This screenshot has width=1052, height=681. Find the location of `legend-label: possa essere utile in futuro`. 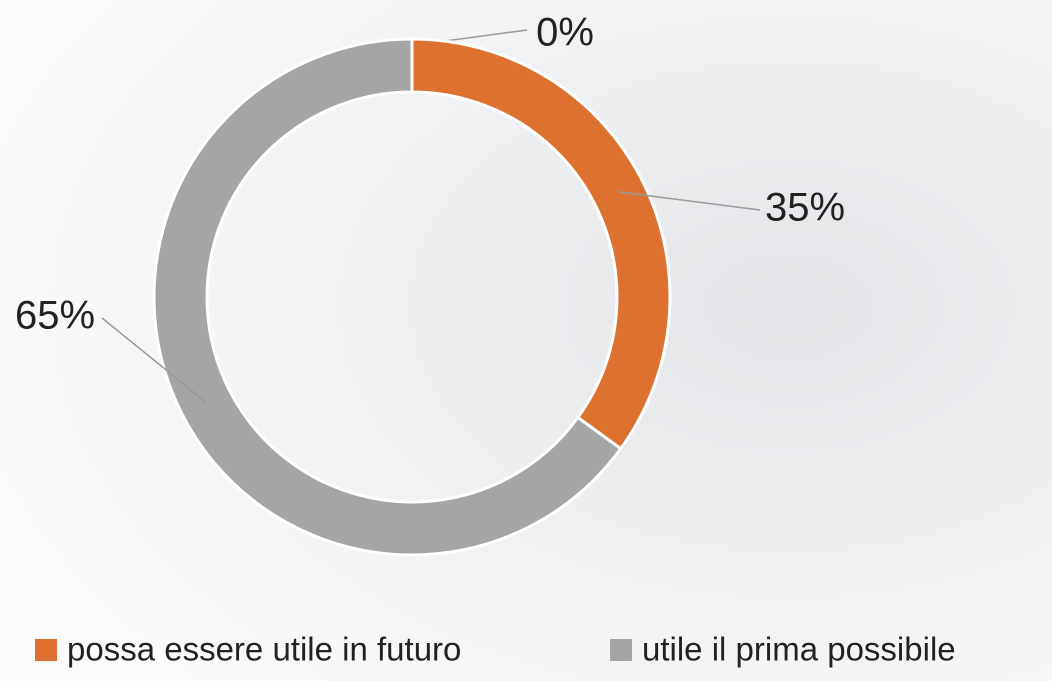

legend-label: possa essere utile in futuro is located at coordinates (264, 649).